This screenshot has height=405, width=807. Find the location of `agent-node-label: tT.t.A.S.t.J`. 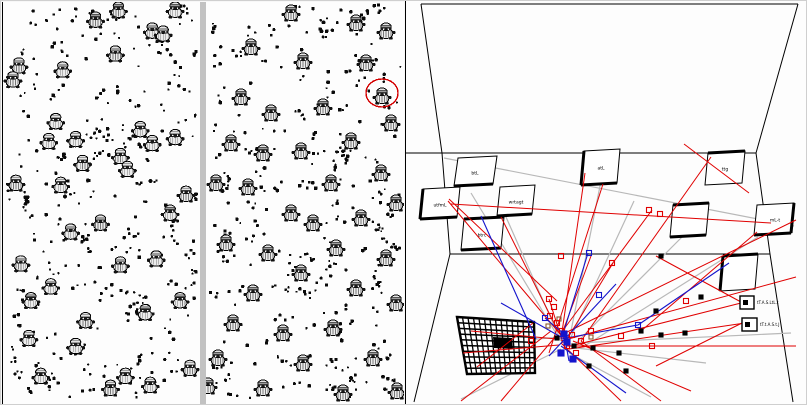

agent-node-label: tT.t.A.S.t.J is located at coordinates (769, 324).